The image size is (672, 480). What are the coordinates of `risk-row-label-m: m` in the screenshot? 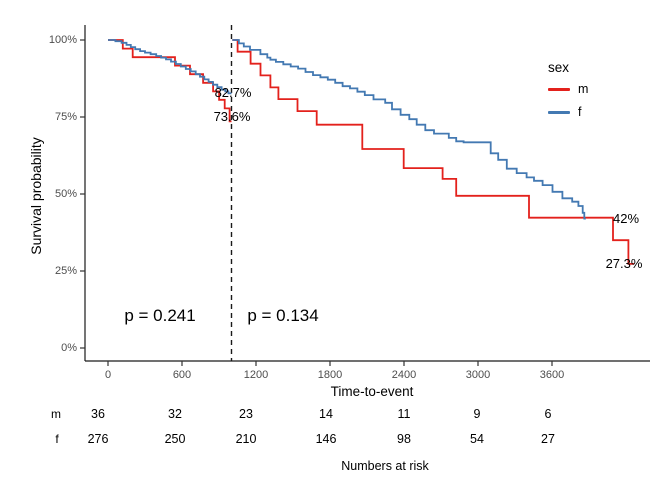 It's located at (56, 414).